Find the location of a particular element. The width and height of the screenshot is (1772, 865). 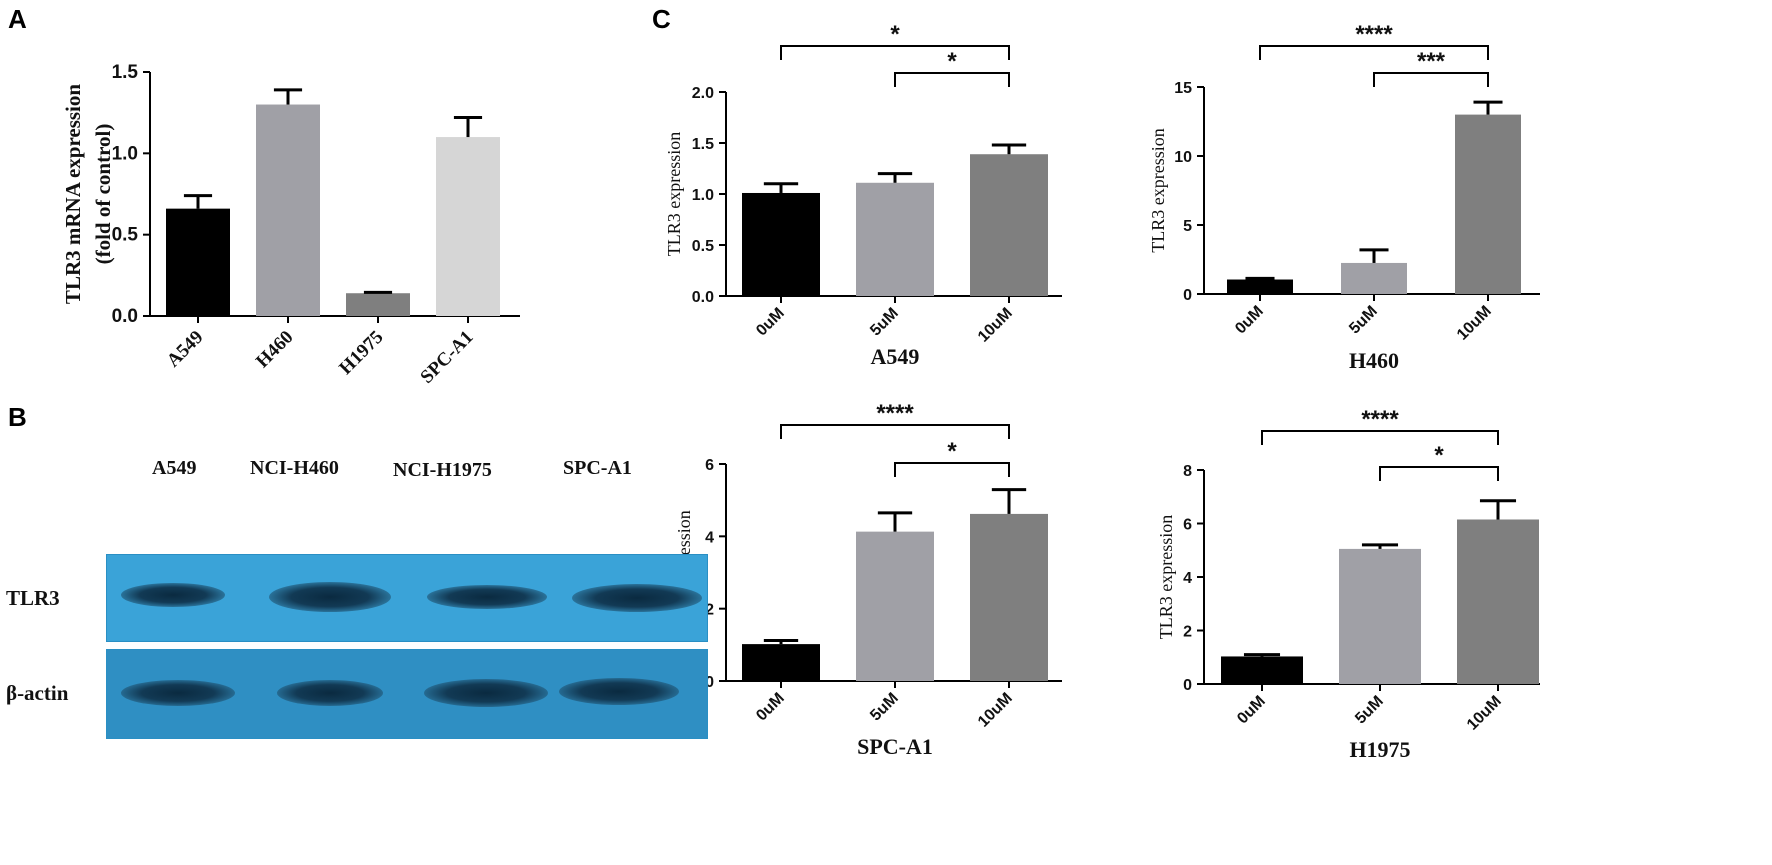

panel-label-a: A is located at coordinates (17, 19).